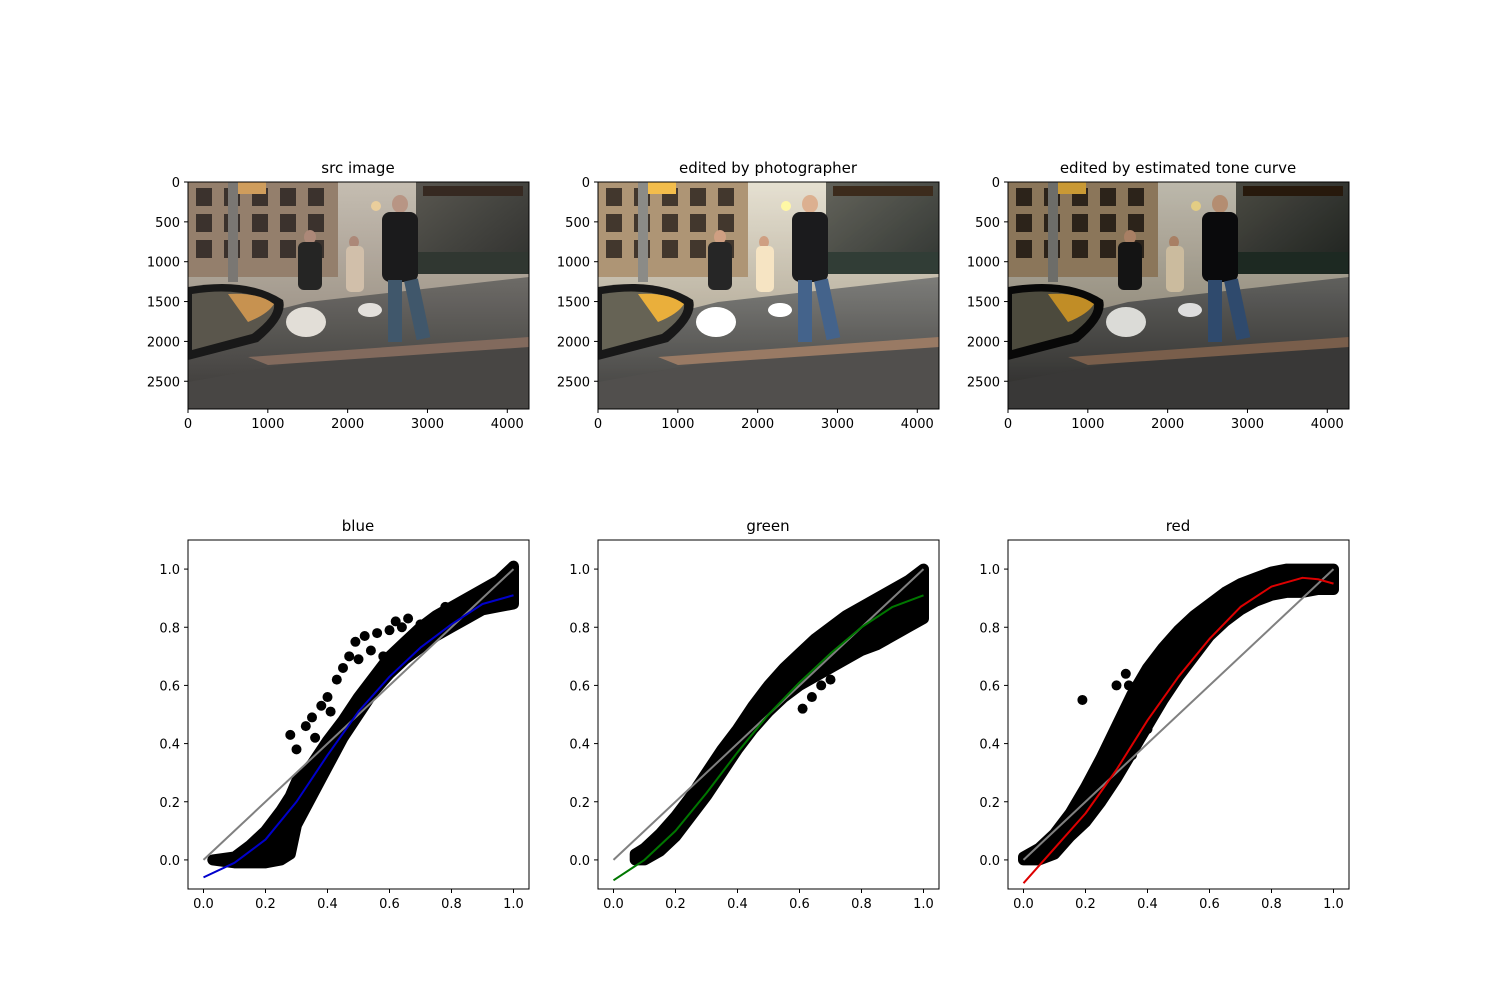 The image size is (1500, 1000). What do you see at coordinates (573, 263) in the screenshot?
I see `y-tick-label: 1000` at bounding box center [573, 263].